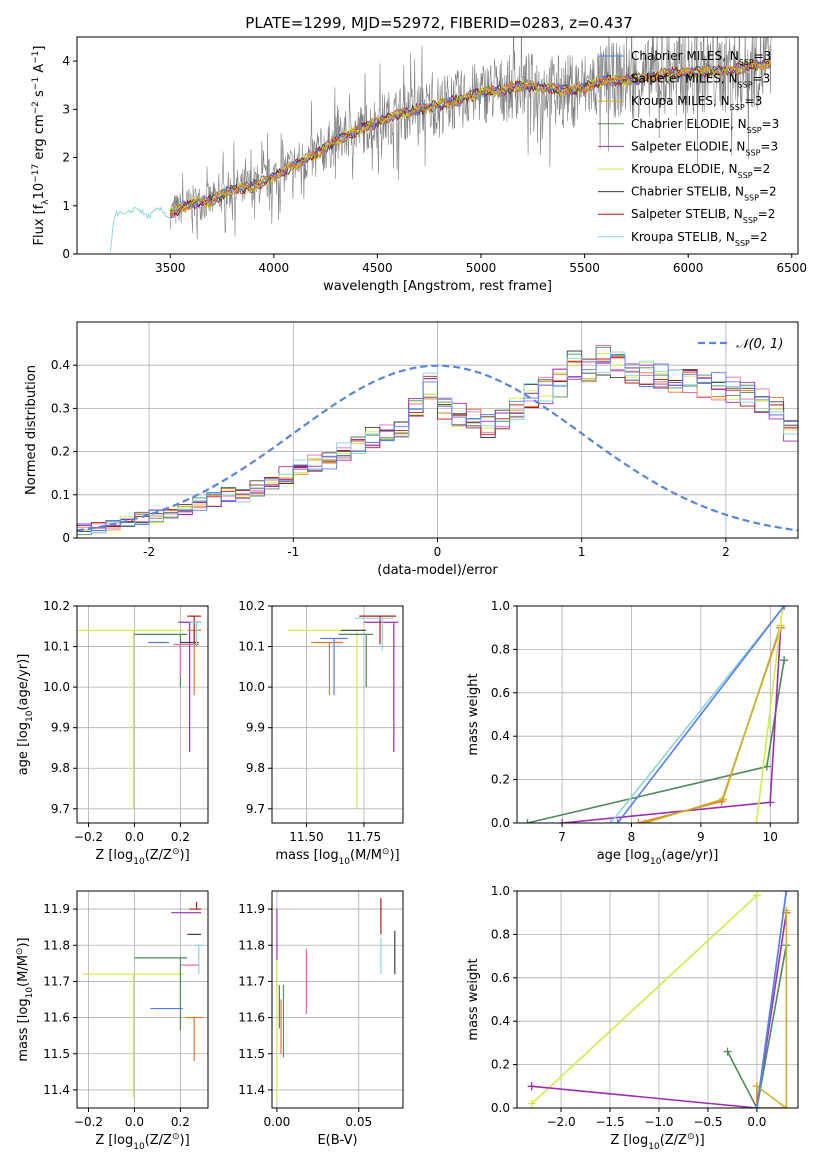  I want to click on y-axis-label: mass weight, so click(473, 714).